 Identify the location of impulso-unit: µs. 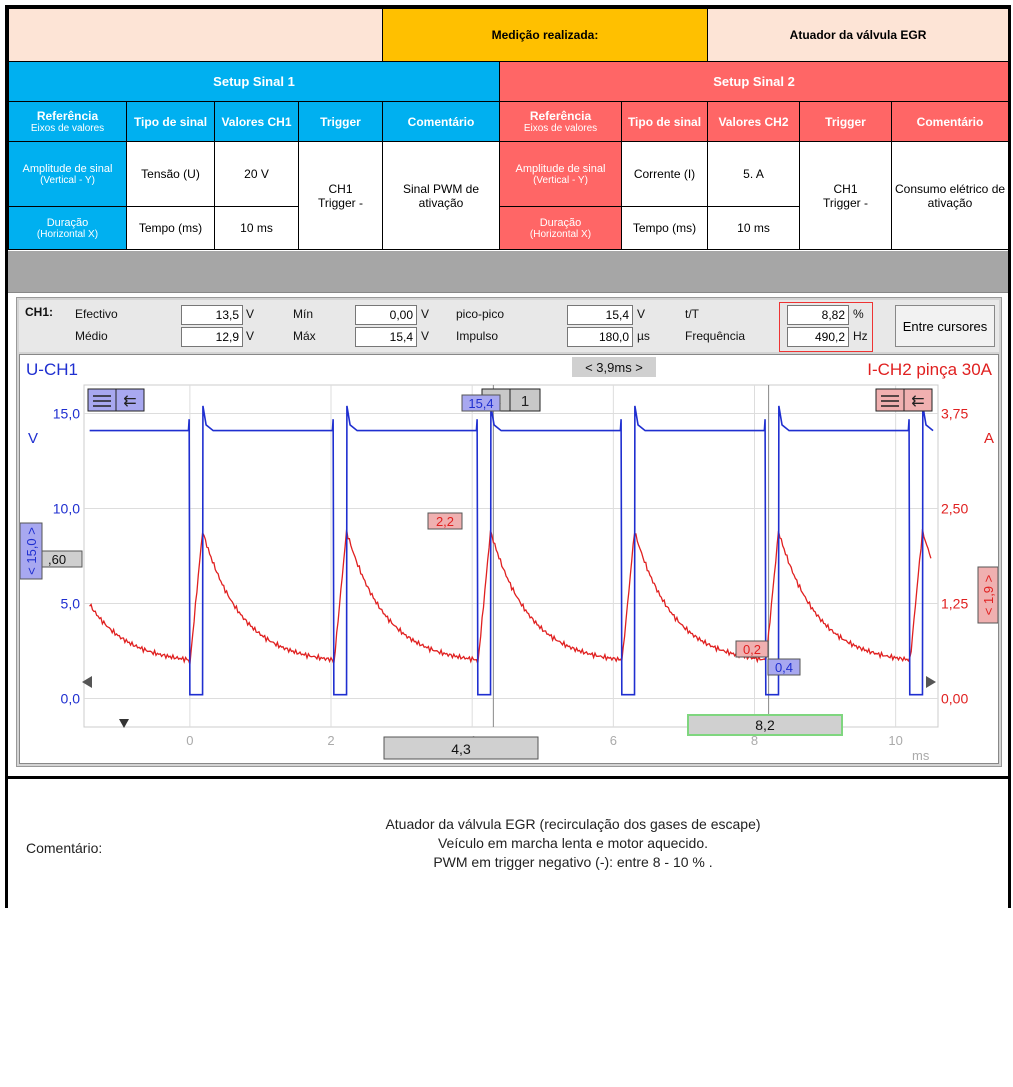
(643, 336).